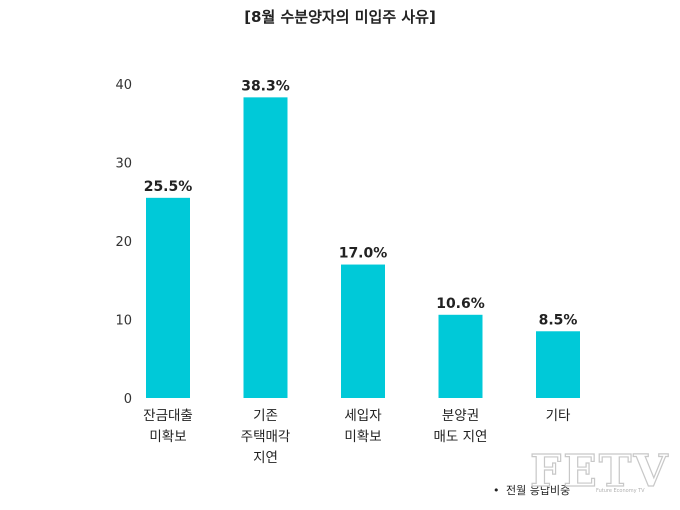 Image resolution: width=680 pixels, height=510 pixels. Describe the element at coordinates (168, 187) in the screenshot. I see `data-label: 25.5%` at that location.